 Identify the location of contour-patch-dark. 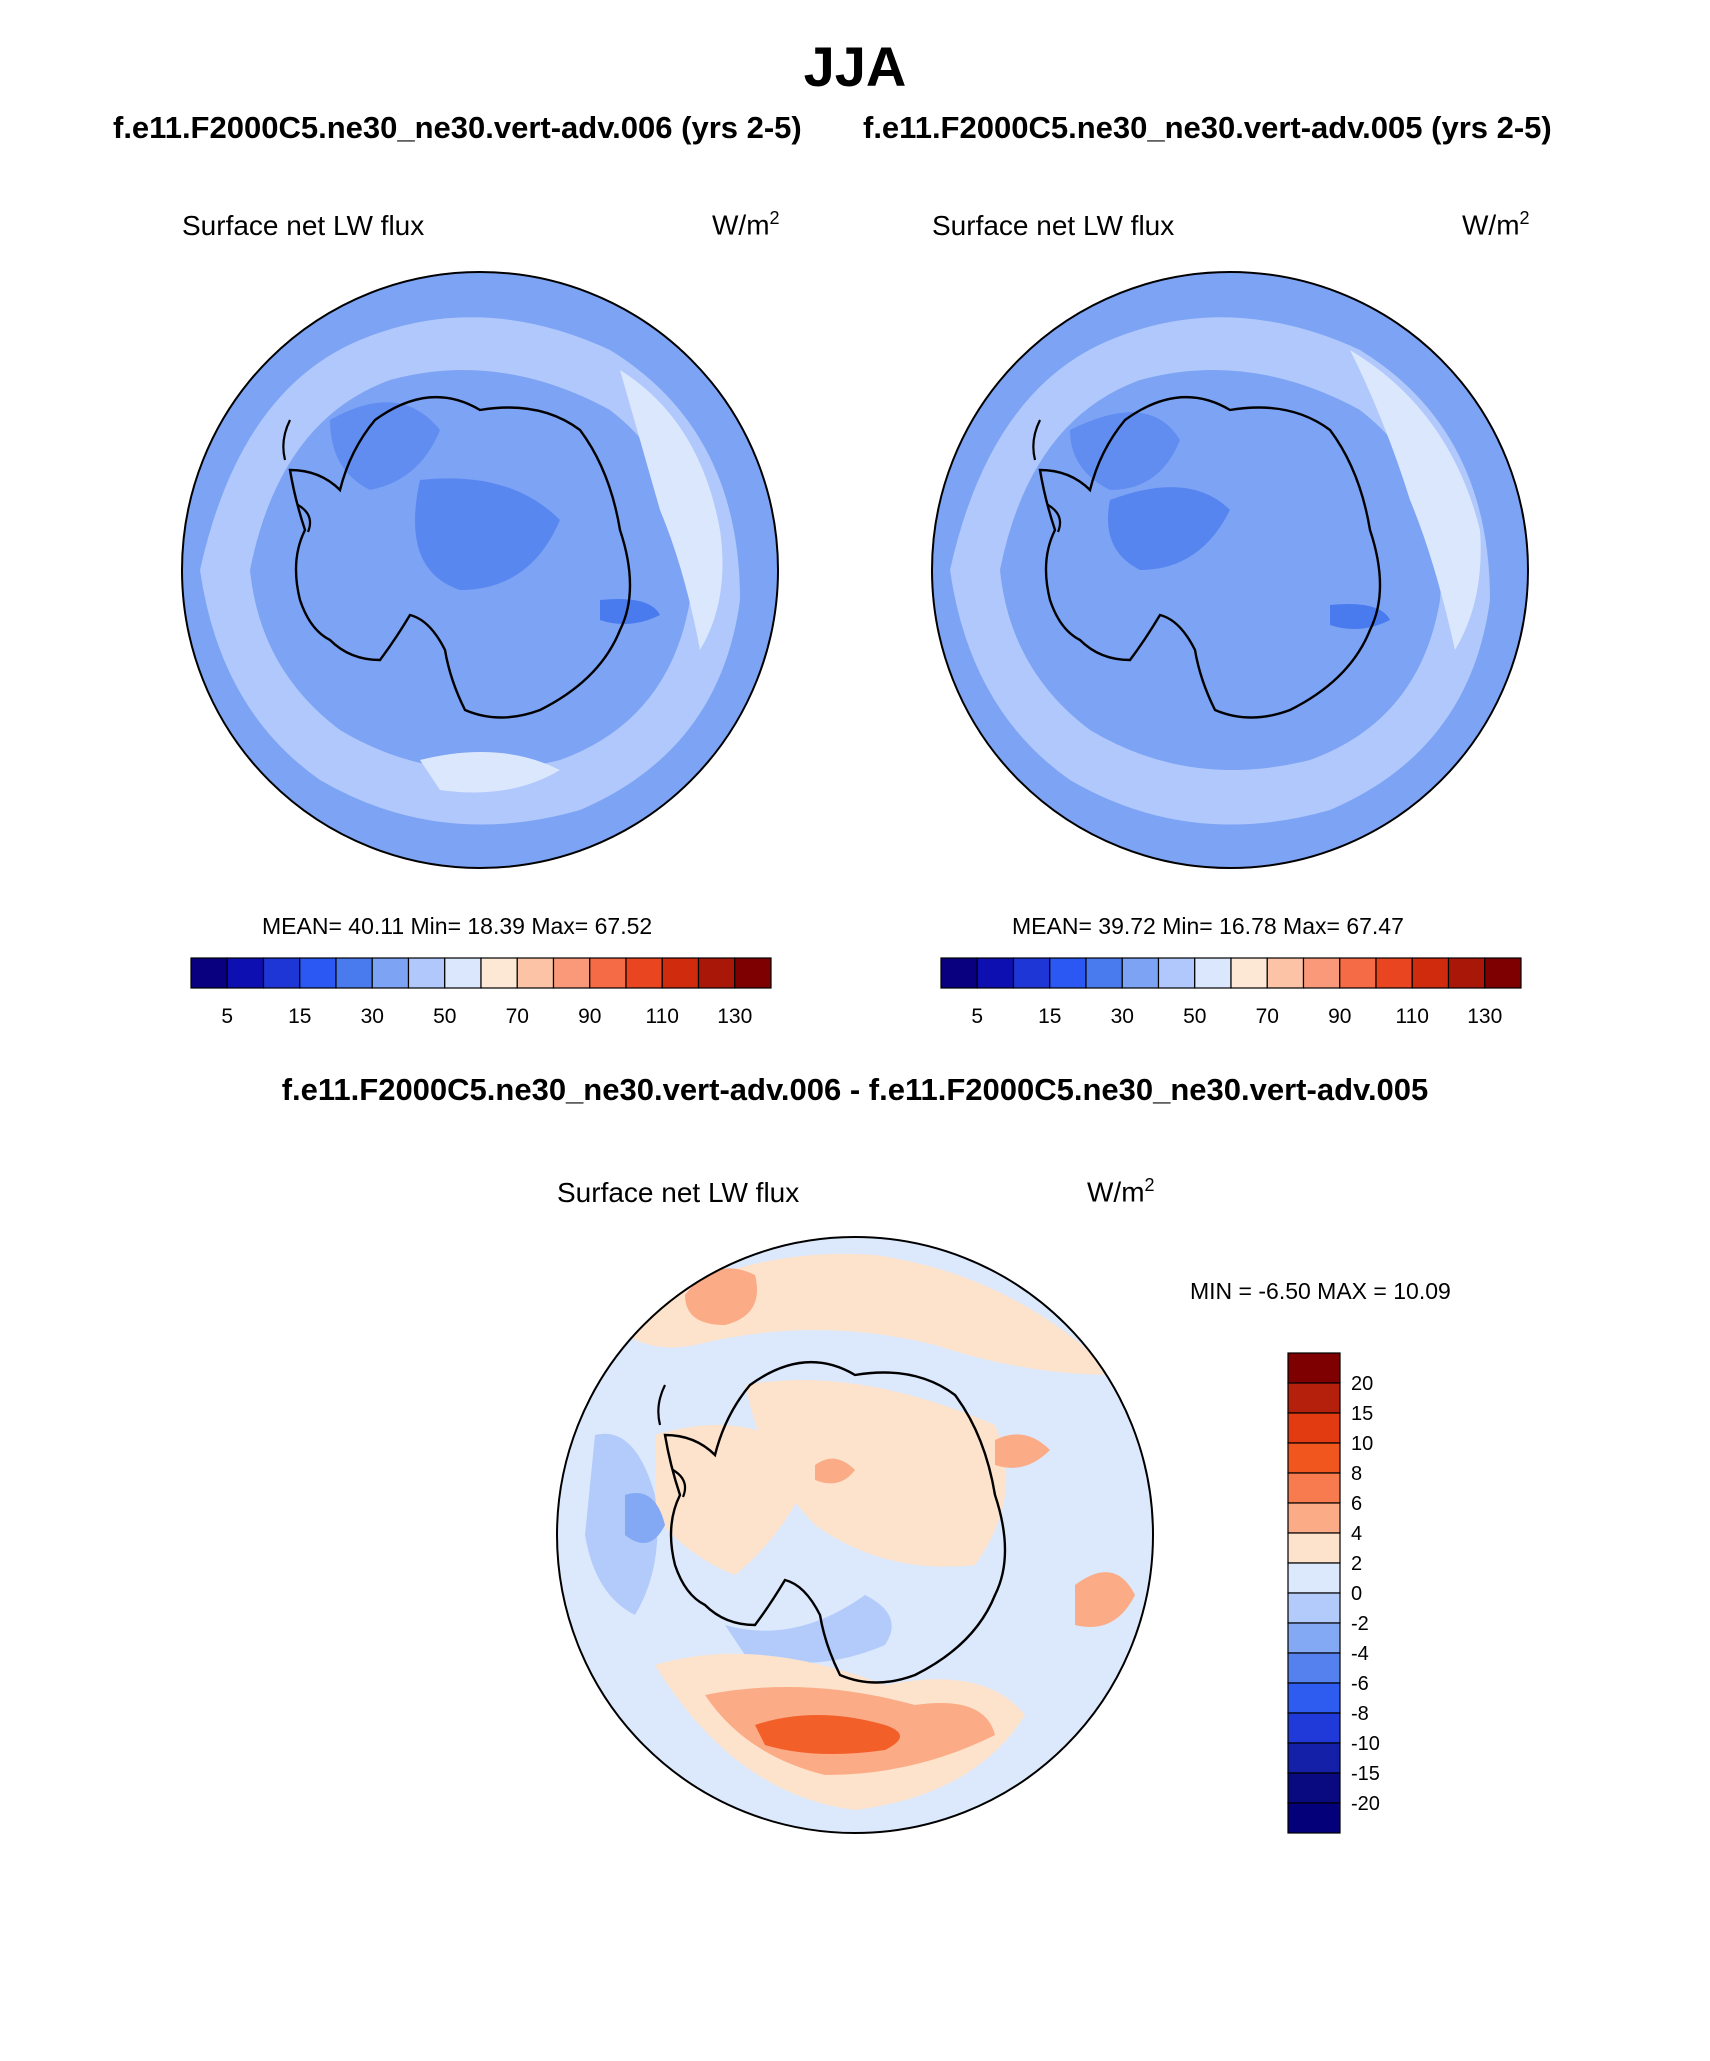
(487, 534).